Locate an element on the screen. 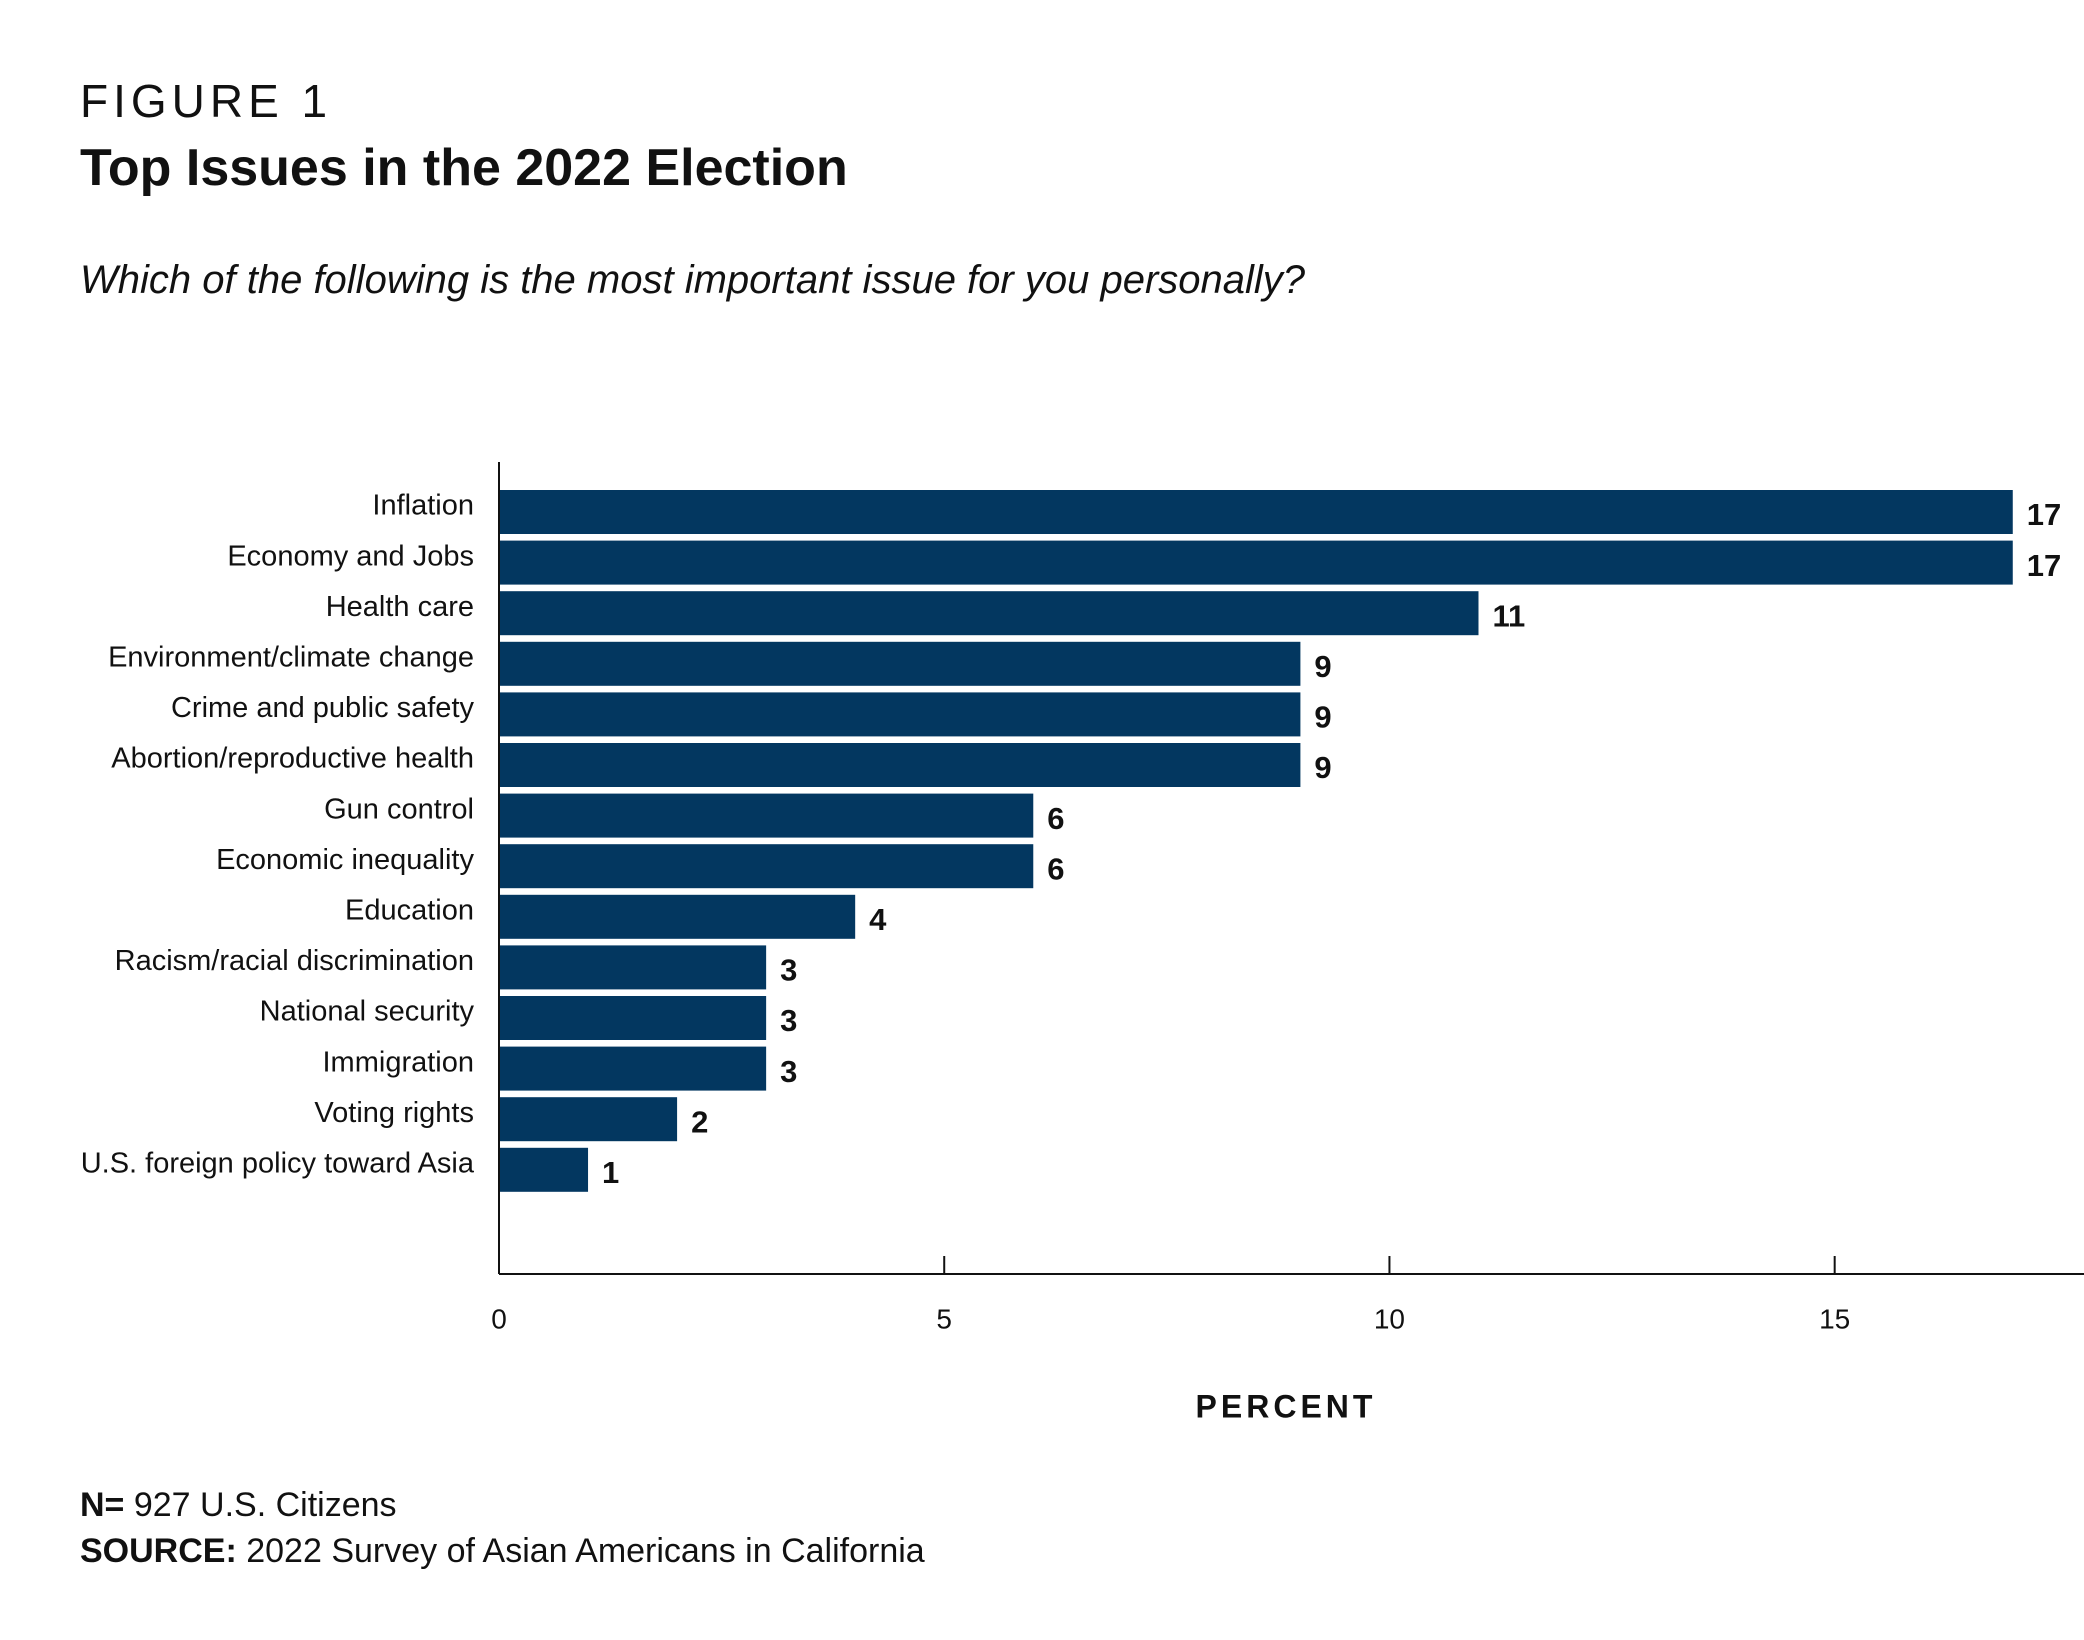  category-label-0: Inflation is located at coordinates (423, 506).